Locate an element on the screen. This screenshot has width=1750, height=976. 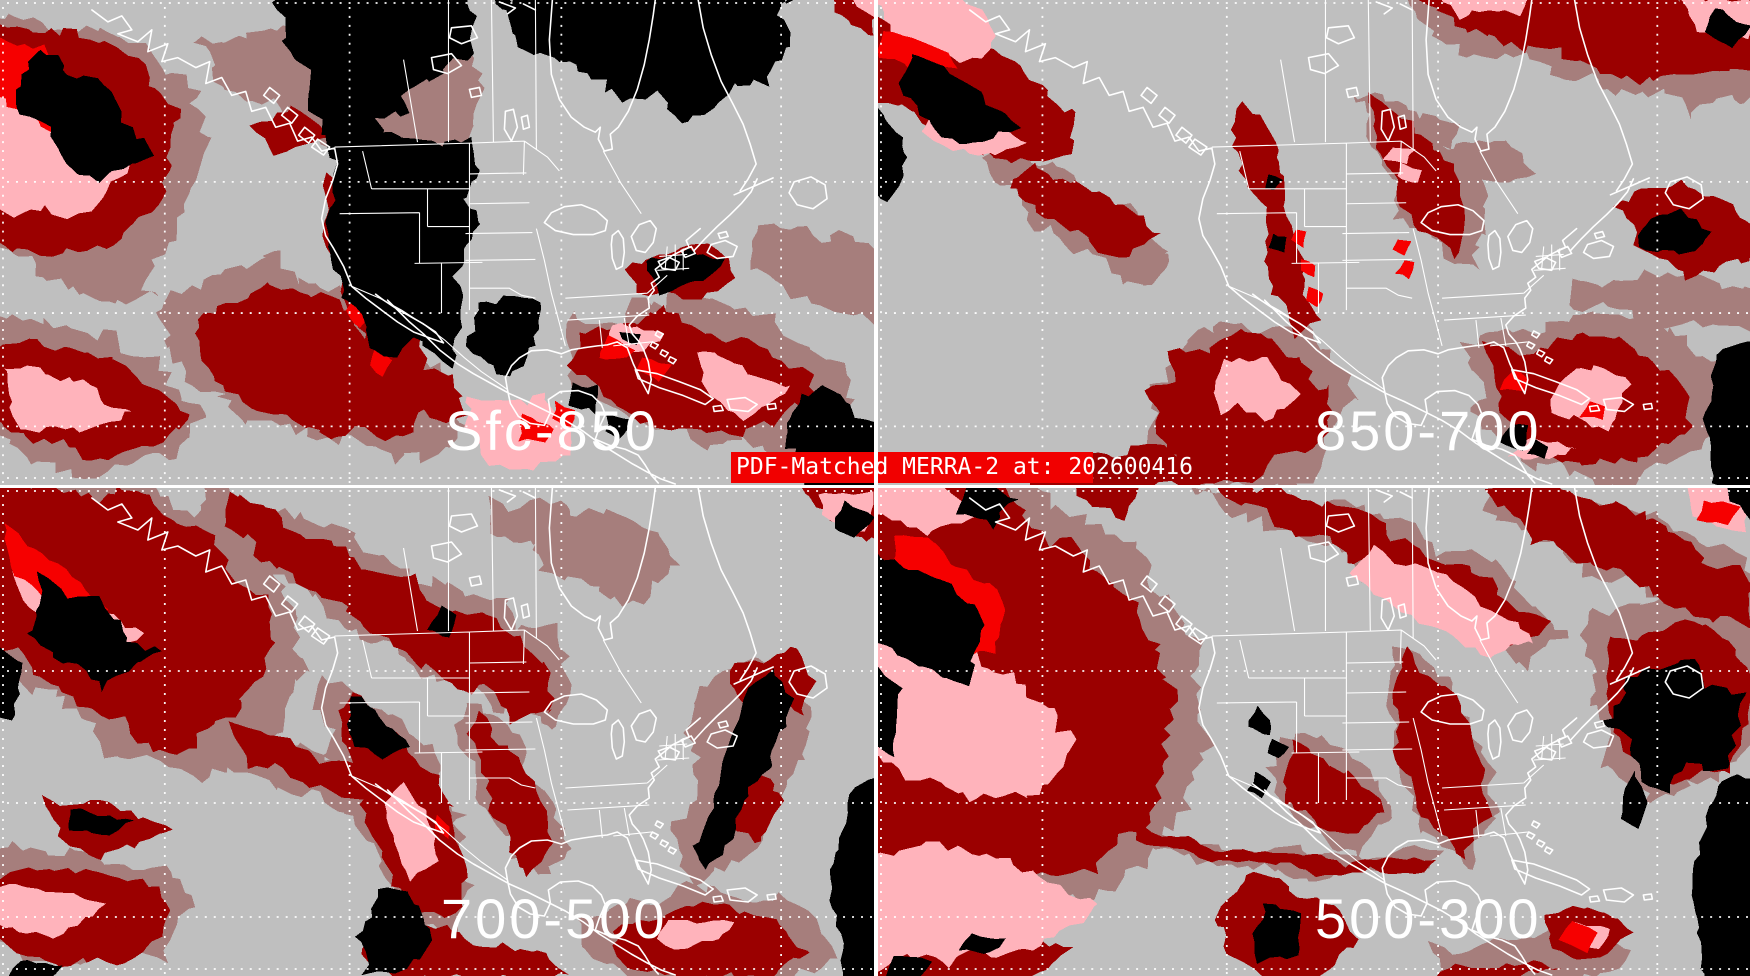
title-banner: PDF-Matched MERRA-2 at: 202600416 is located at coordinates (962, 467).